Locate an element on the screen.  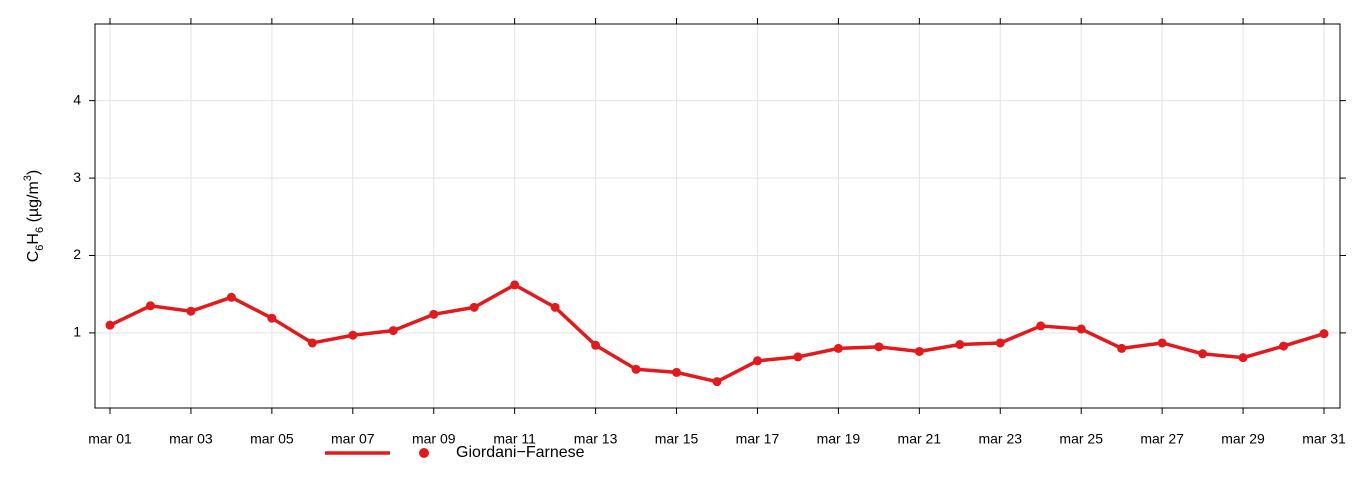
x-tick-label: mar 25 is located at coordinates (1081, 439).